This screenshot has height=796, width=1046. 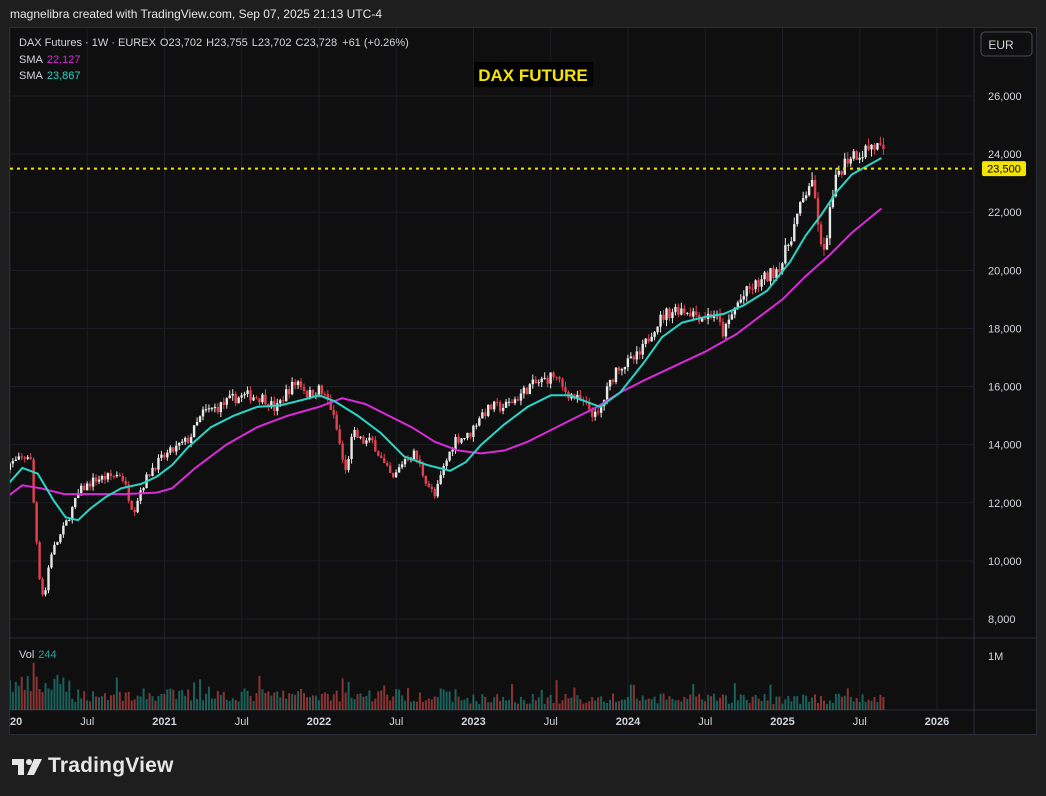 I want to click on legend-sma-slow: SMA 22,127, so click(x=50, y=60).